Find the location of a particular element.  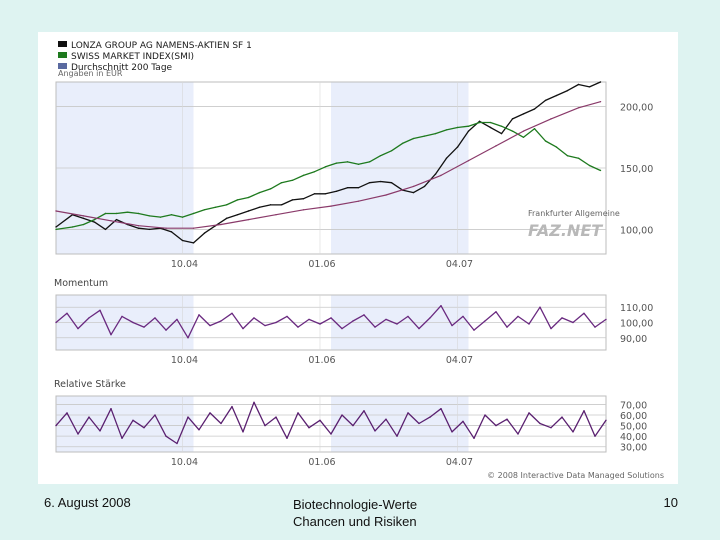

slide-title-line1: Biotechnologie-Werte is located at coordinates (355, 504).